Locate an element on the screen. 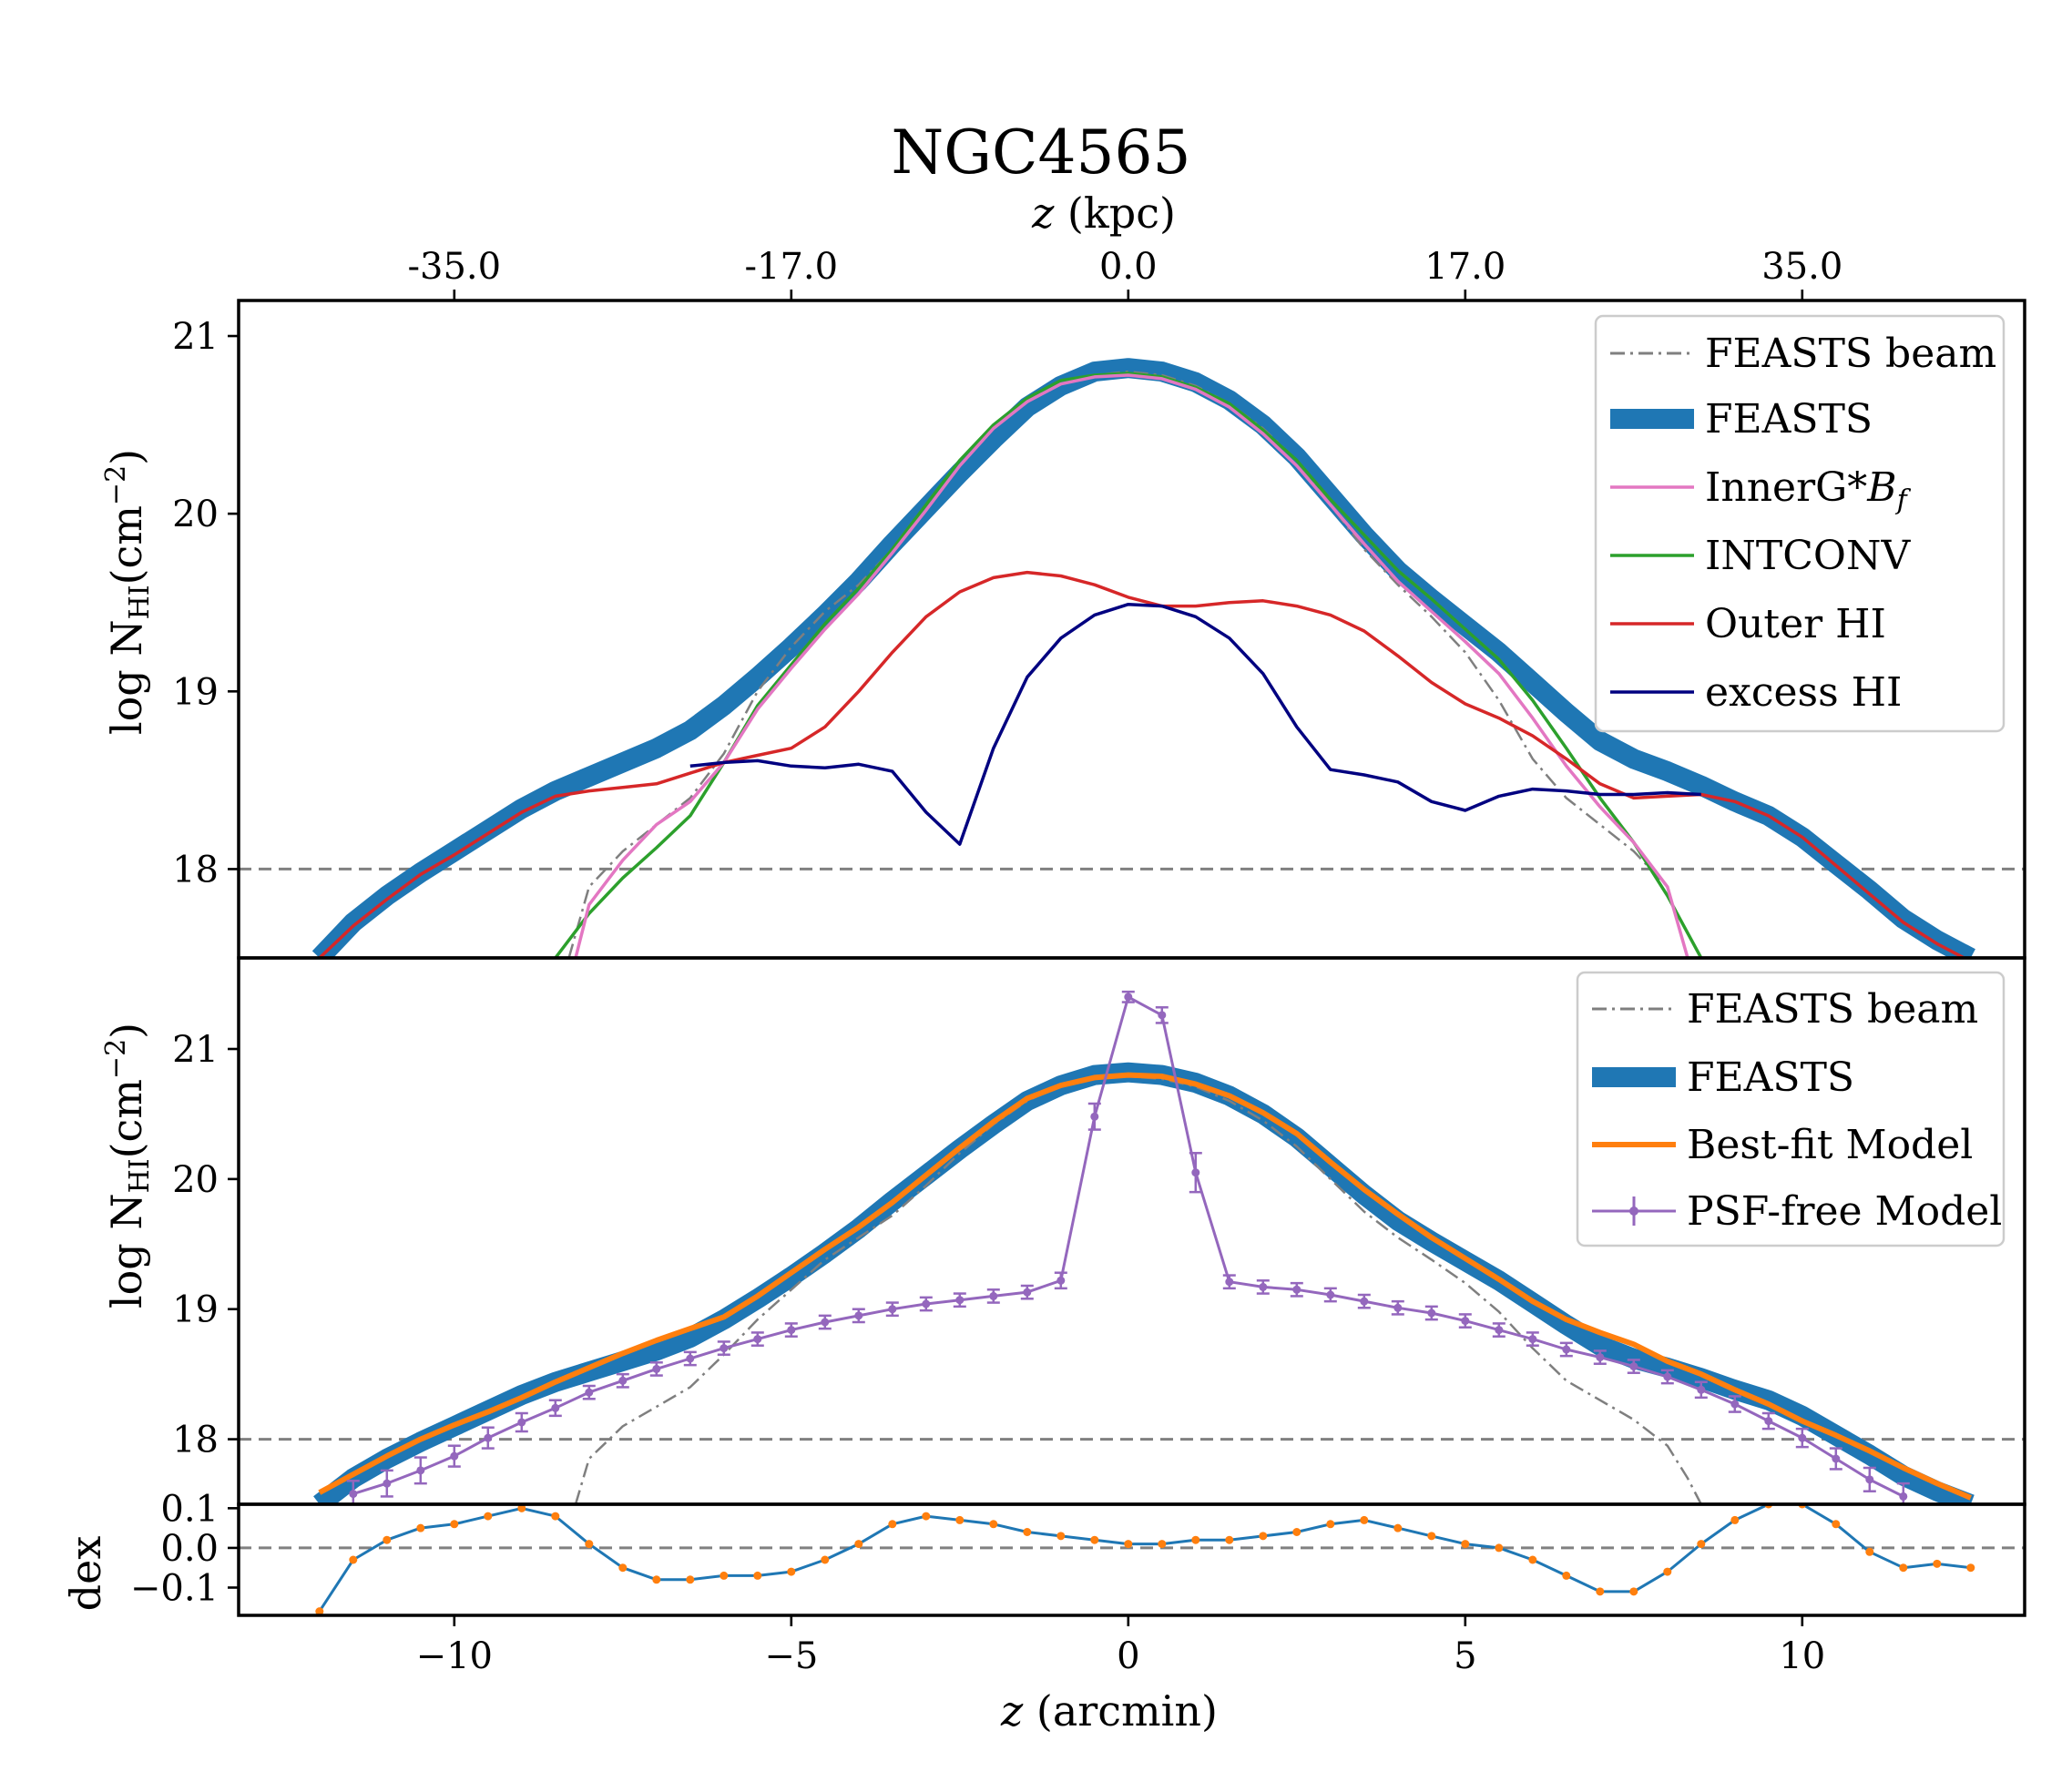  residual-ytick-label: −0.1 is located at coordinates (175, 1589).